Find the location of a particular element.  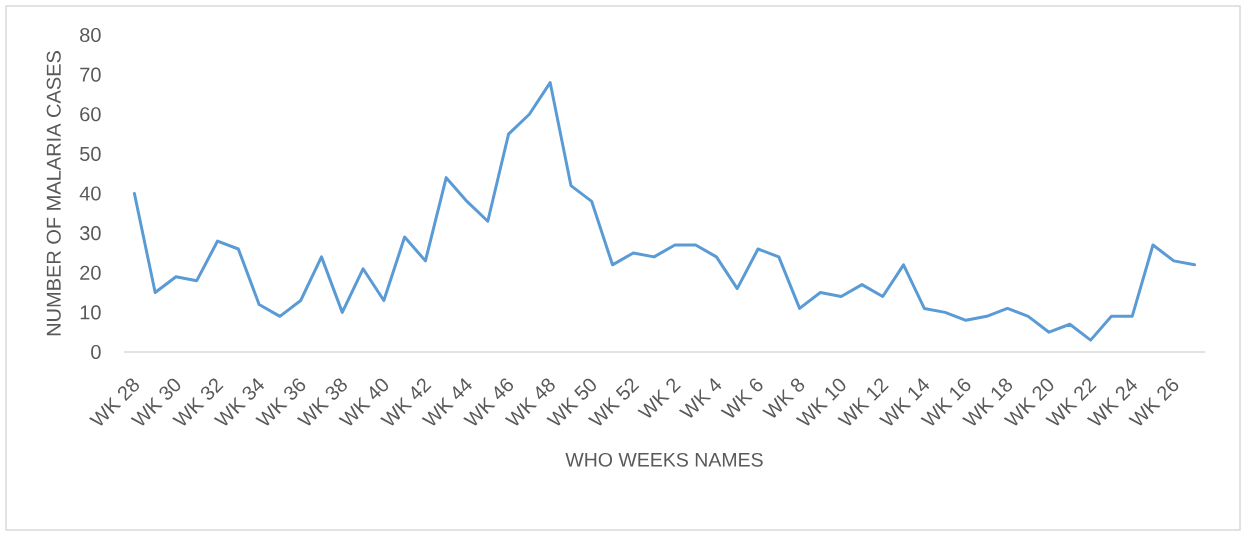

y-tick-label: 30 is located at coordinates (90, 233).